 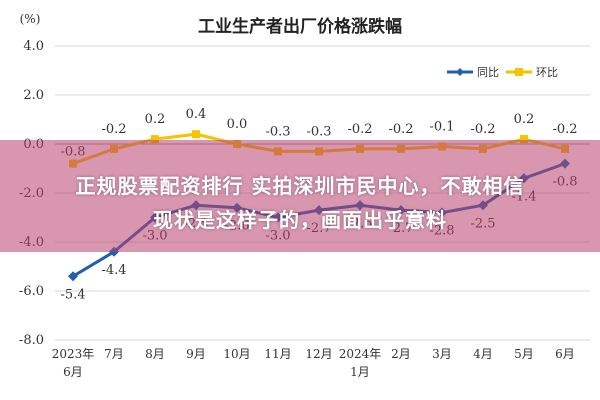 What do you see at coordinates (547, 72) in the screenshot?
I see `legend-label: 环比` at bounding box center [547, 72].